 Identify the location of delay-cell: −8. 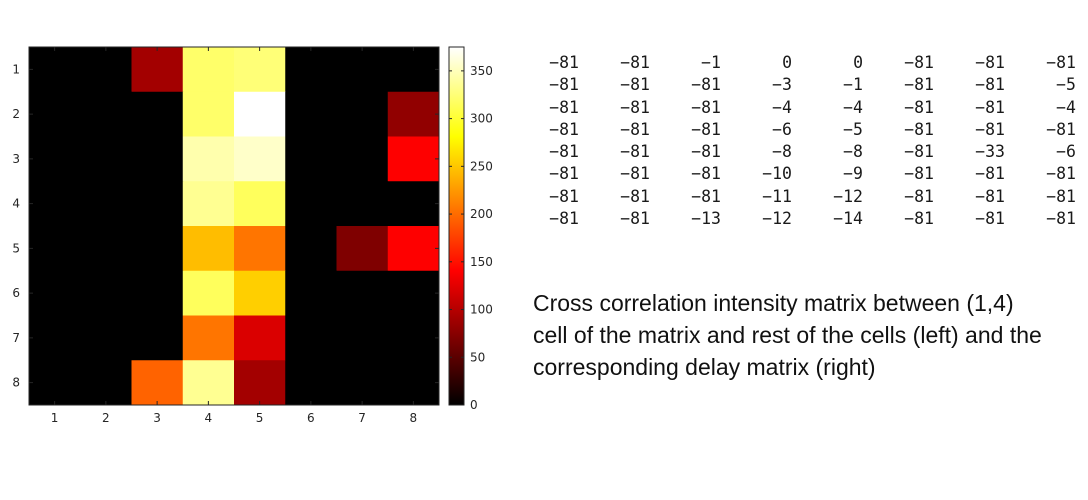
(782, 152).